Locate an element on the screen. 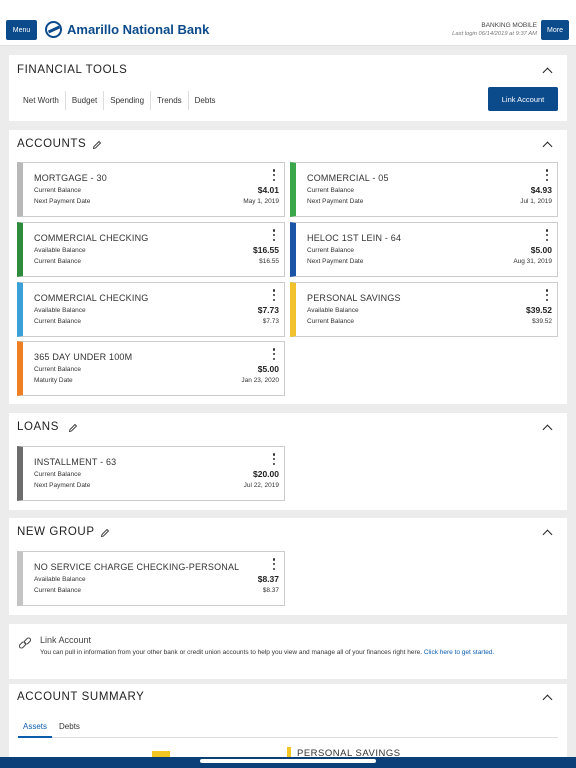  bank-name: Amarillo National Bank is located at coordinates (138, 29).